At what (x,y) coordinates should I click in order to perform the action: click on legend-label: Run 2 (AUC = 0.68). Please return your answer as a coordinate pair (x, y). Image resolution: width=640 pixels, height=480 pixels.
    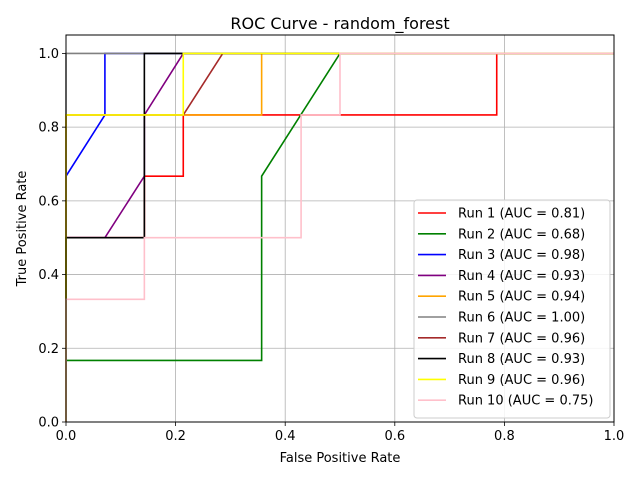
    Looking at the image, I should click on (521, 234).